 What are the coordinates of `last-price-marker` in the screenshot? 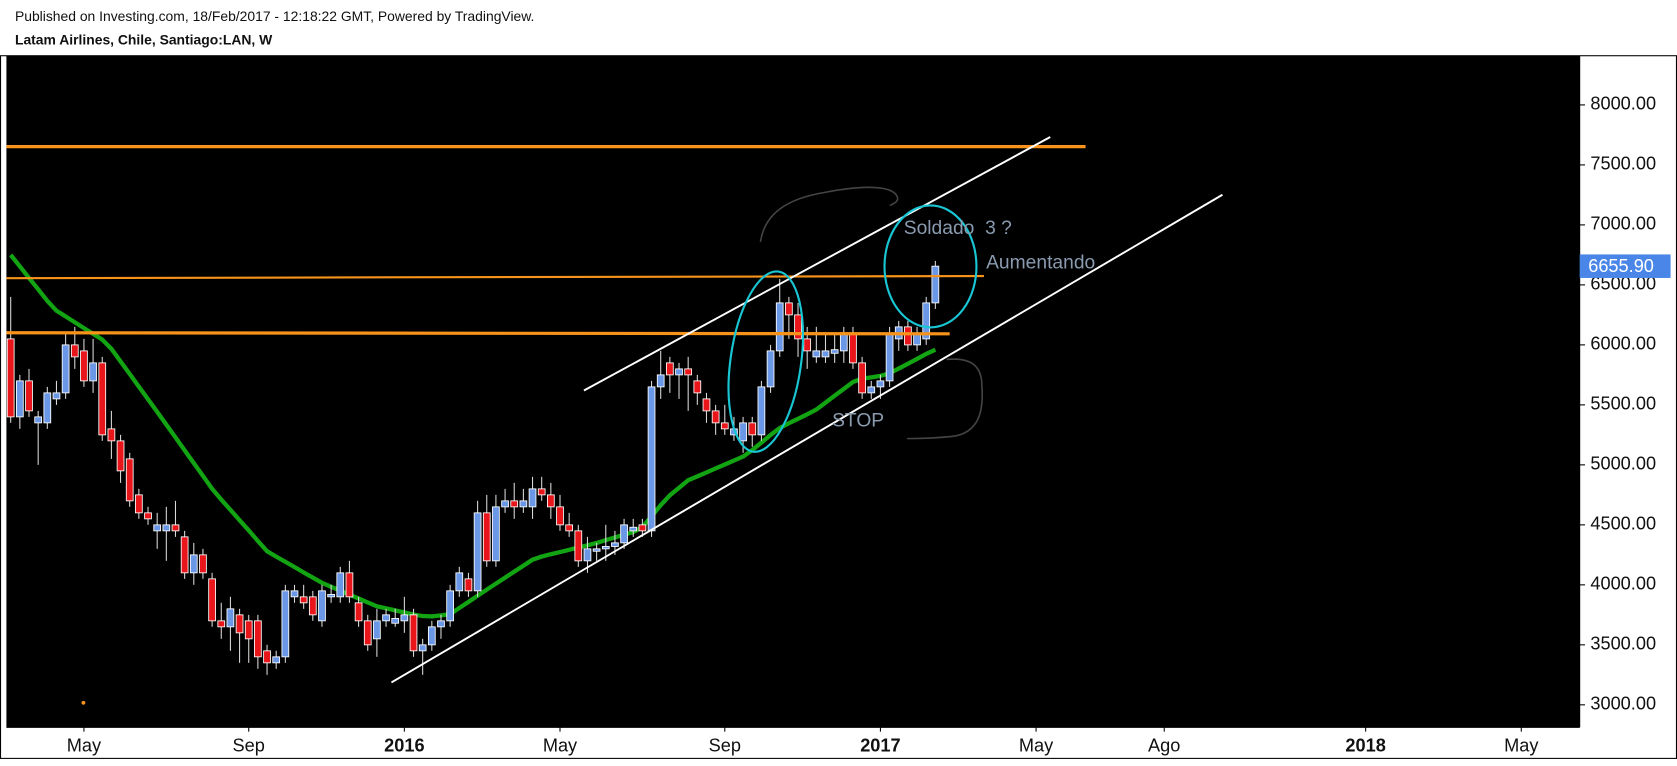 It's located at (1625, 266).